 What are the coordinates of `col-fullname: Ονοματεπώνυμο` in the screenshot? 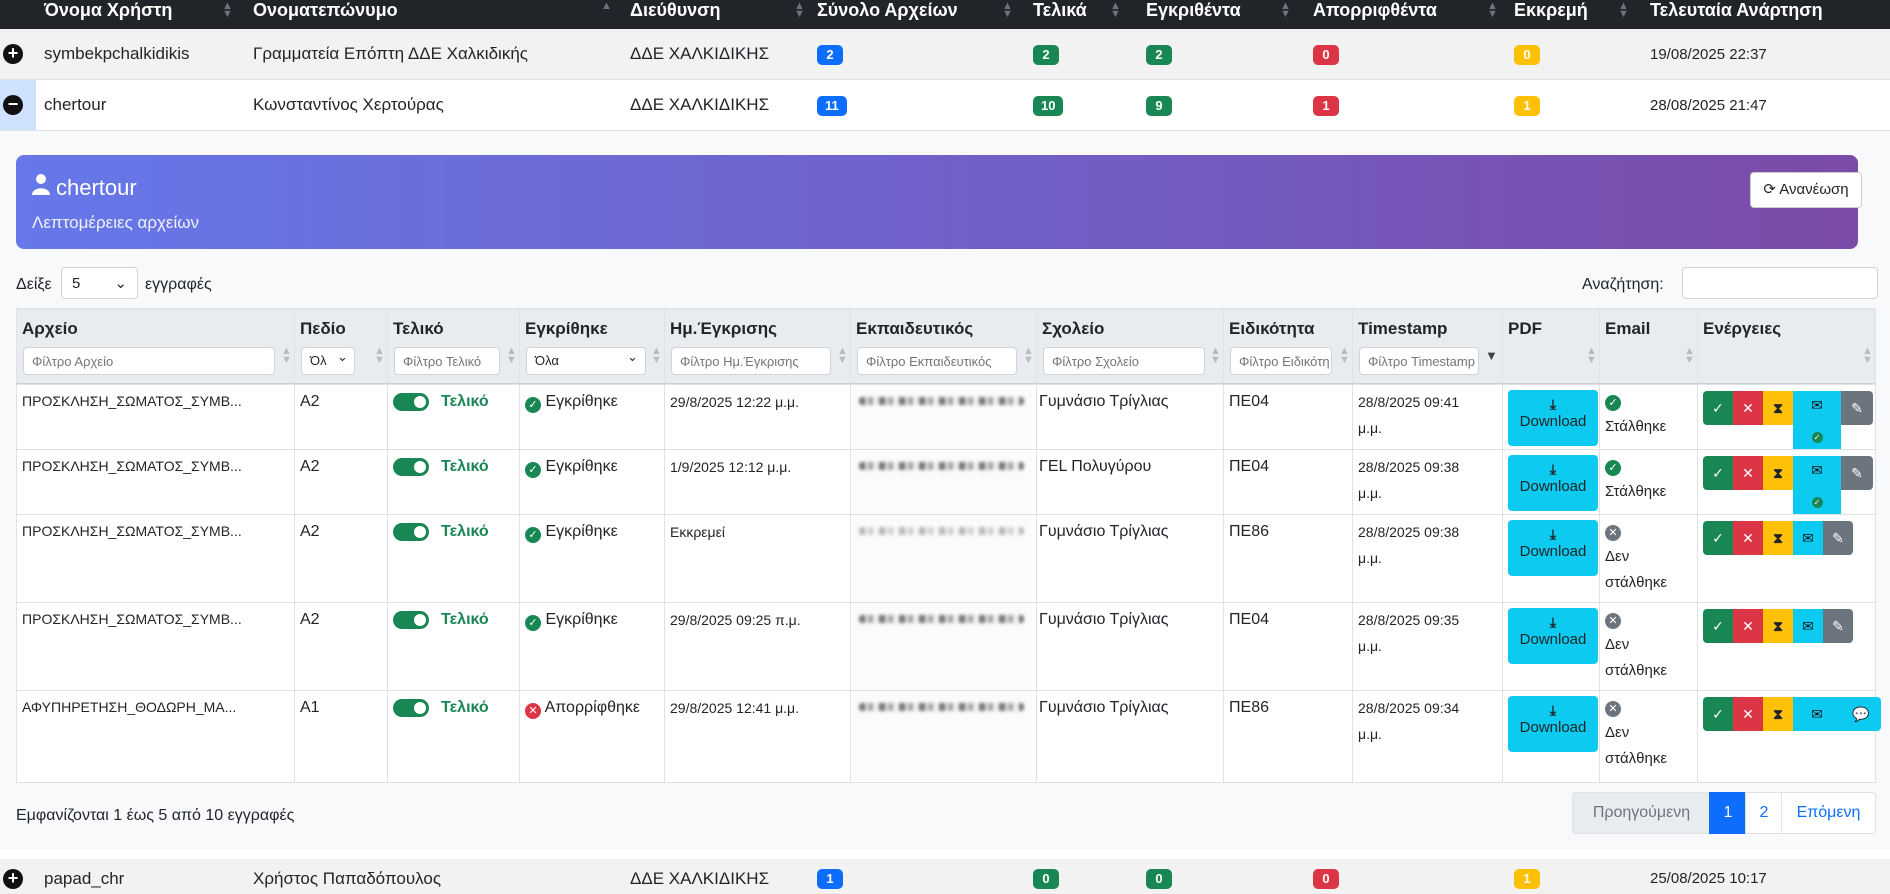 It's located at (325, 10).